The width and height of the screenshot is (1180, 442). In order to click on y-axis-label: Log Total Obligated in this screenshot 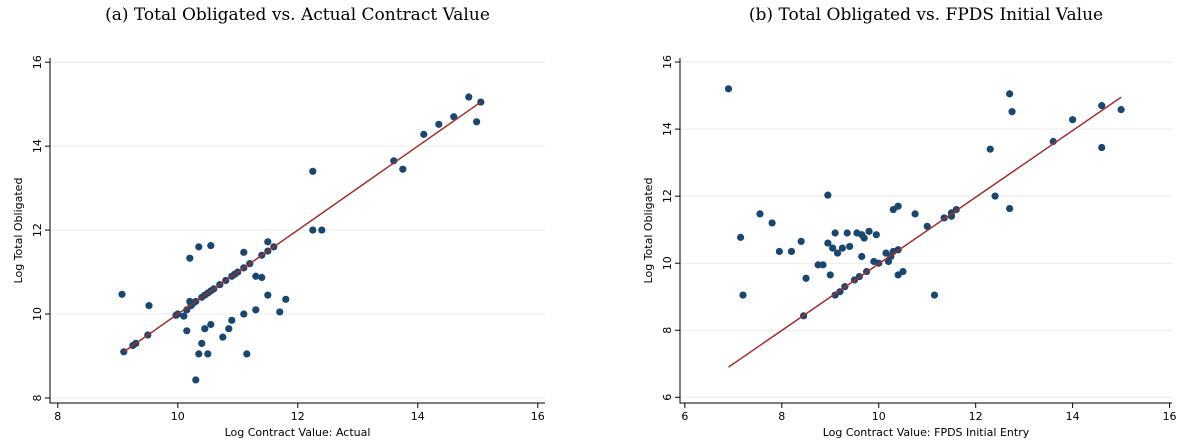, I will do `click(18, 231)`.